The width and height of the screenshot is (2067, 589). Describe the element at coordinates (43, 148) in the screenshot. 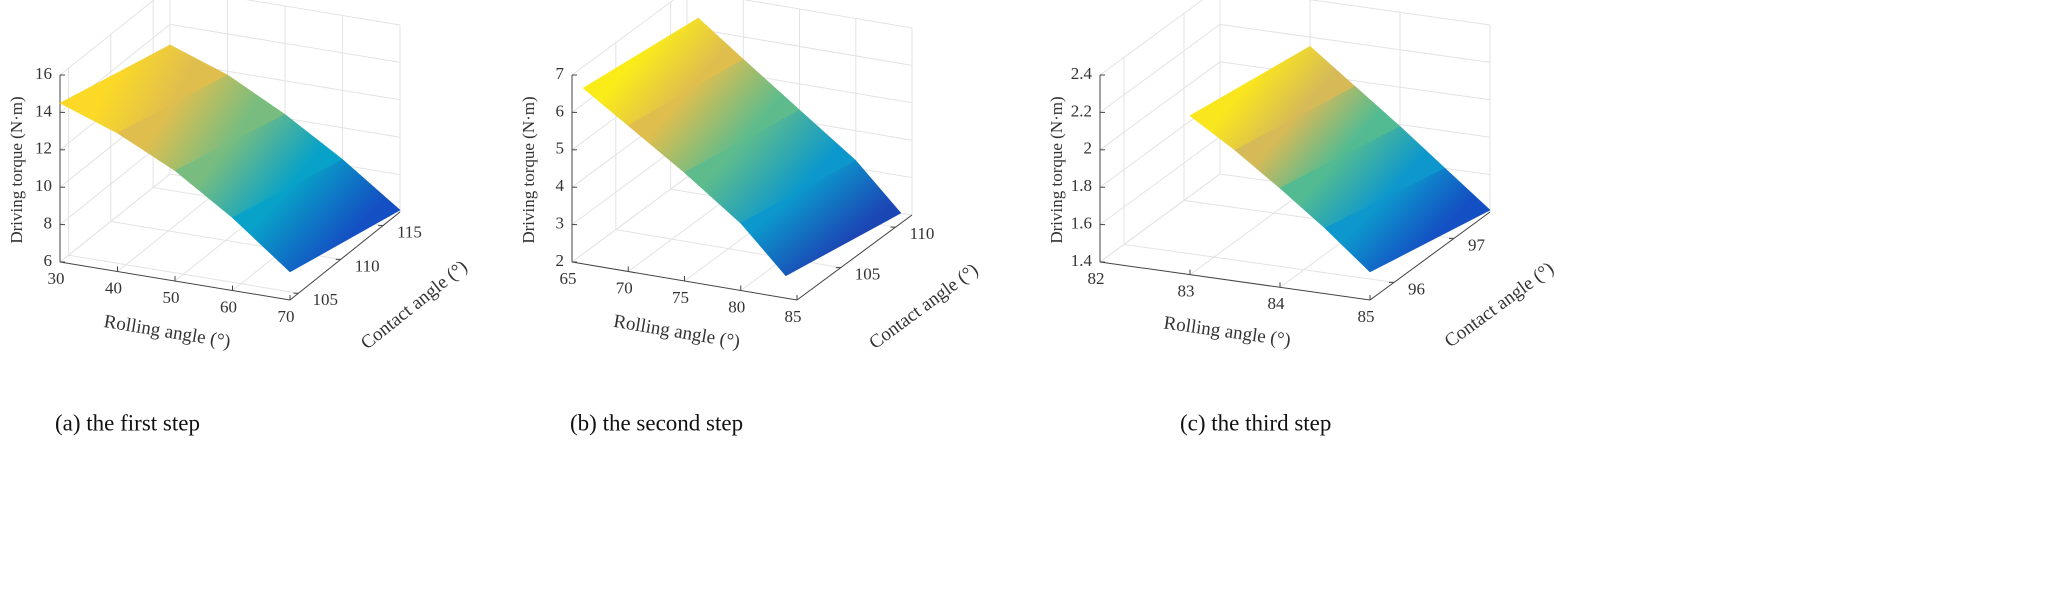

I see `z-tick-label: 12` at that location.